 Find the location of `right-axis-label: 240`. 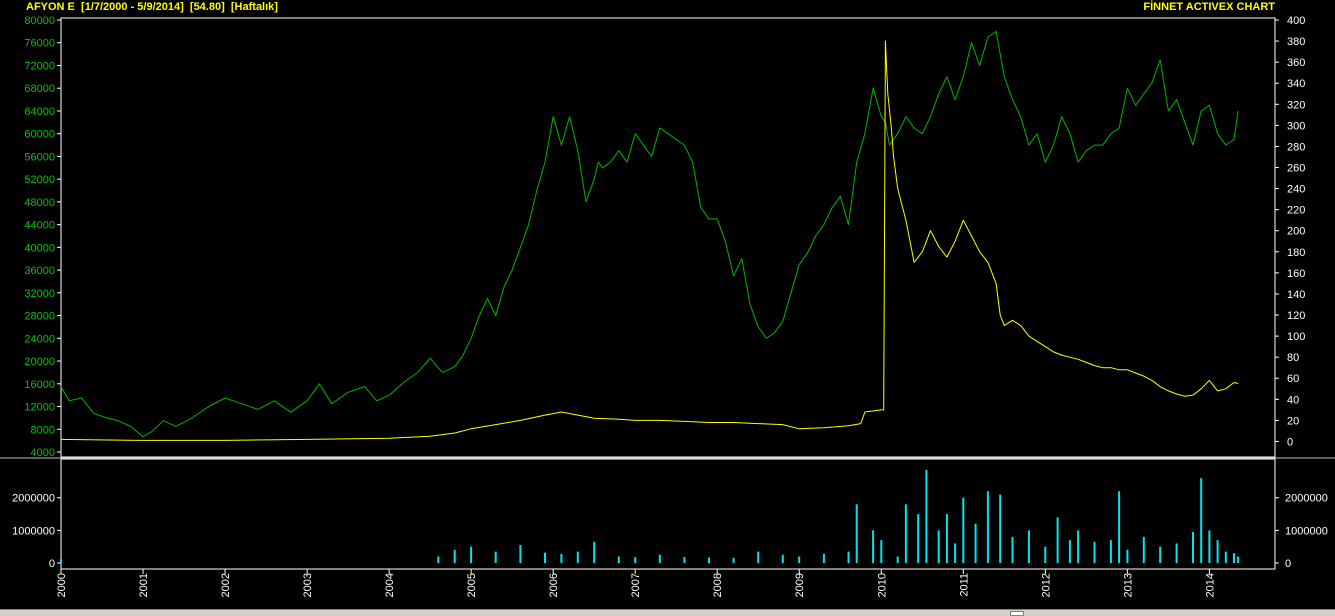

right-axis-label: 240 is located at coordinates (1296, 190).